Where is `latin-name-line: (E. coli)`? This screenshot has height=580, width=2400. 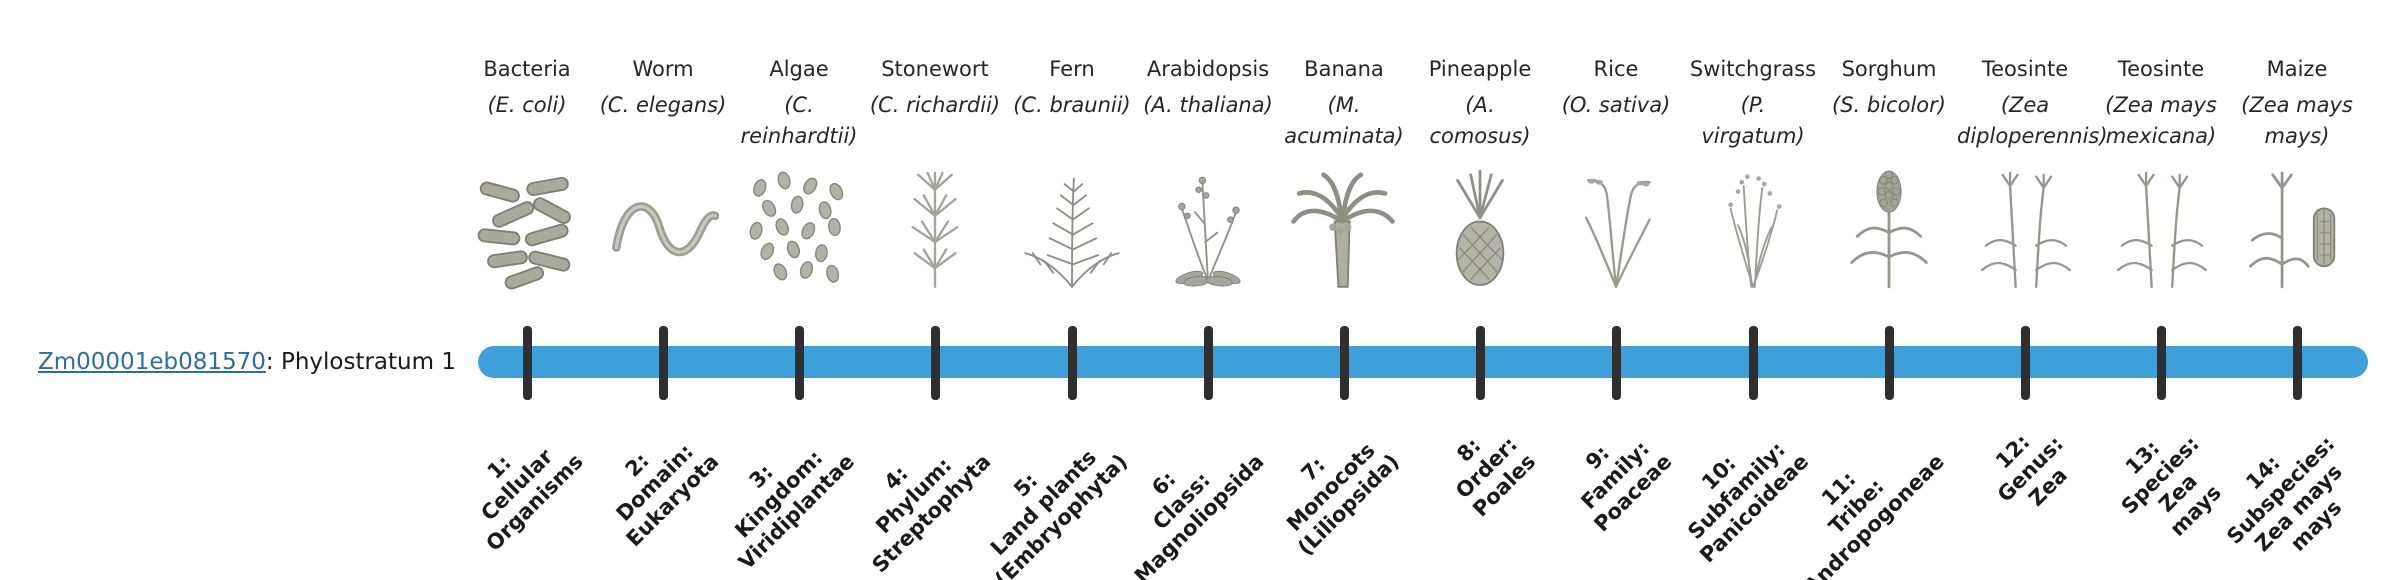 latin-name-line: (E. coli) is located at coordinates (527, 105).